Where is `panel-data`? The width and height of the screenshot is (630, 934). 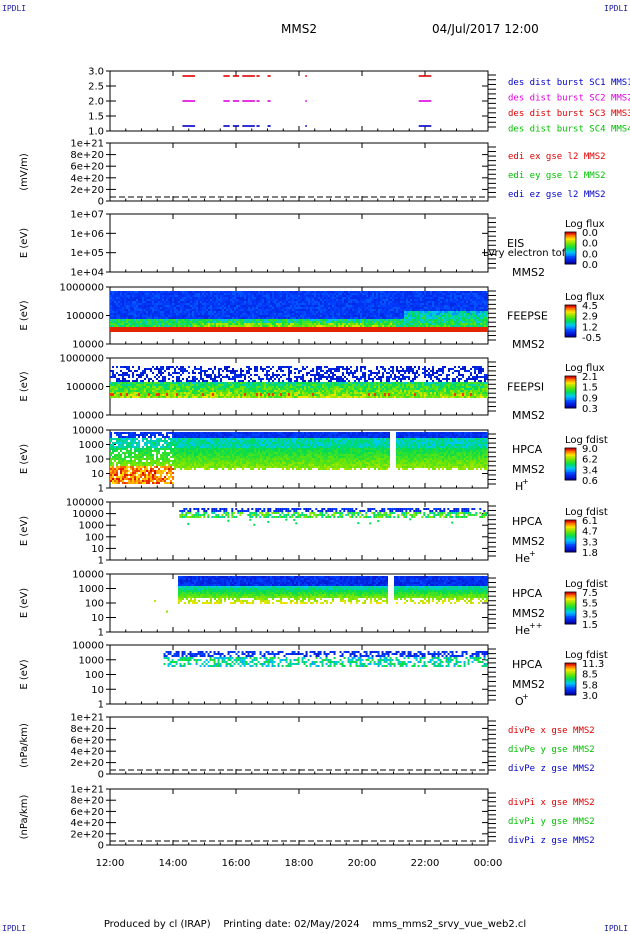 panel-data is located at coordinates (307, 101).